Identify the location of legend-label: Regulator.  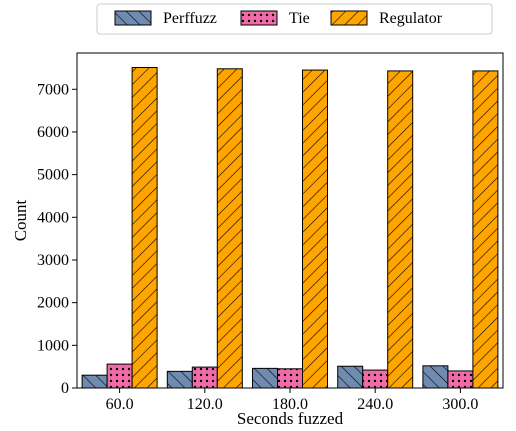
(411, 18).